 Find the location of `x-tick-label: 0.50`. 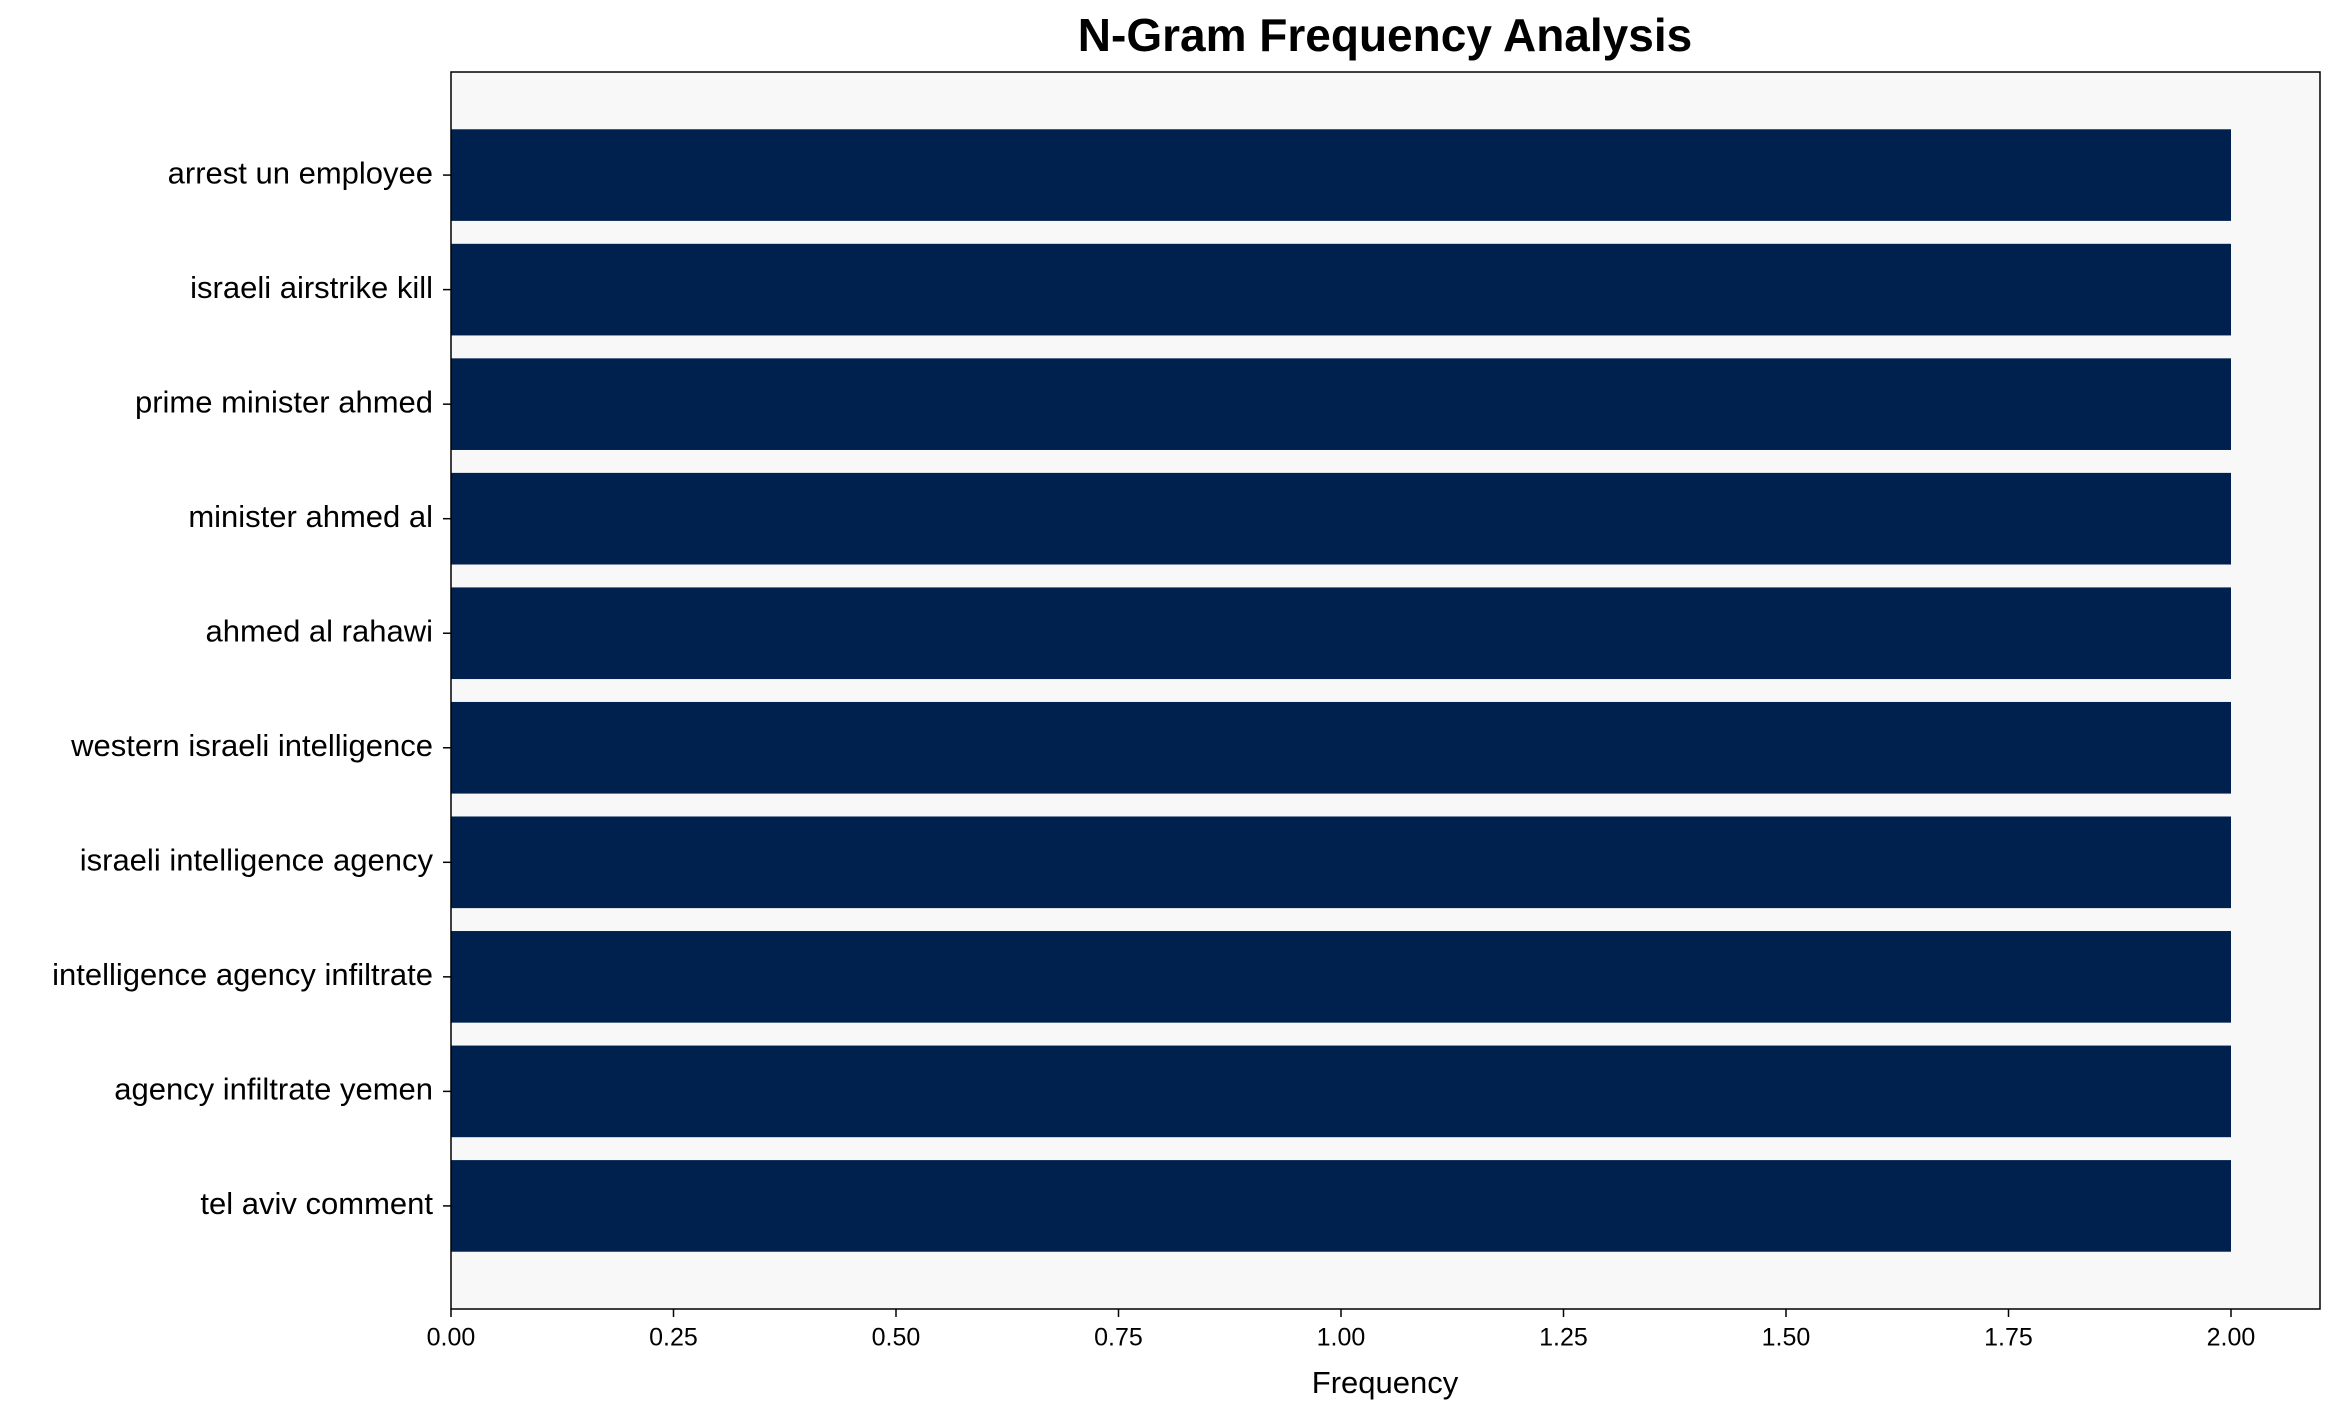

x-tick-label: 0.50 is located at coordinates (896, 1338).